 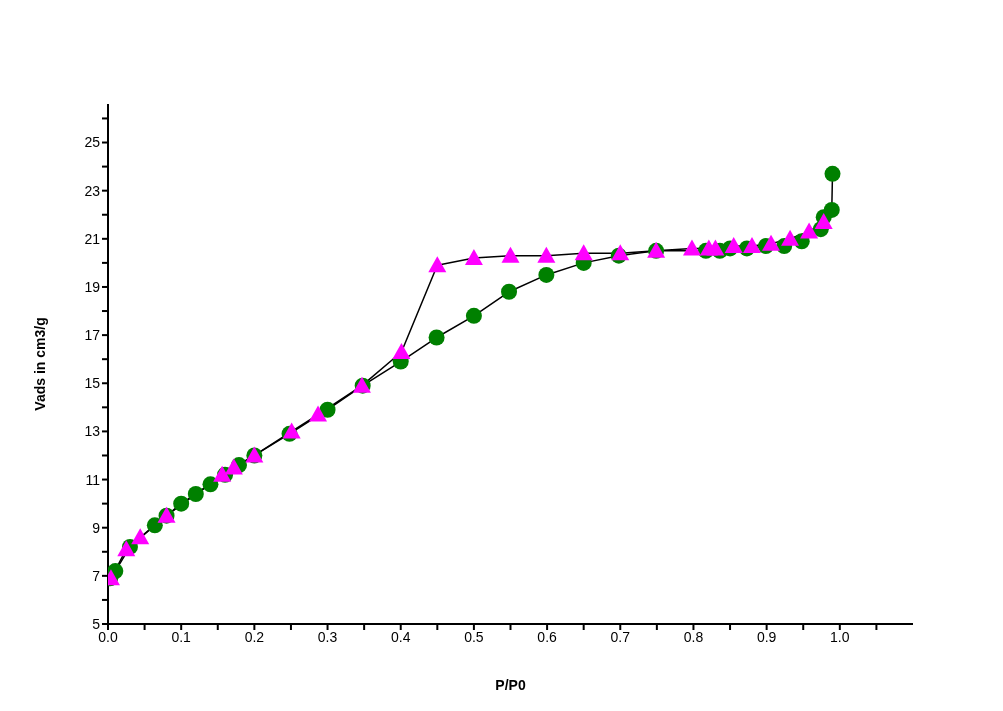 What do you see at coordinates (474, 636) in the screenshot?
I see `x-tick-label: 0.5` at bounding box center [474, 636].